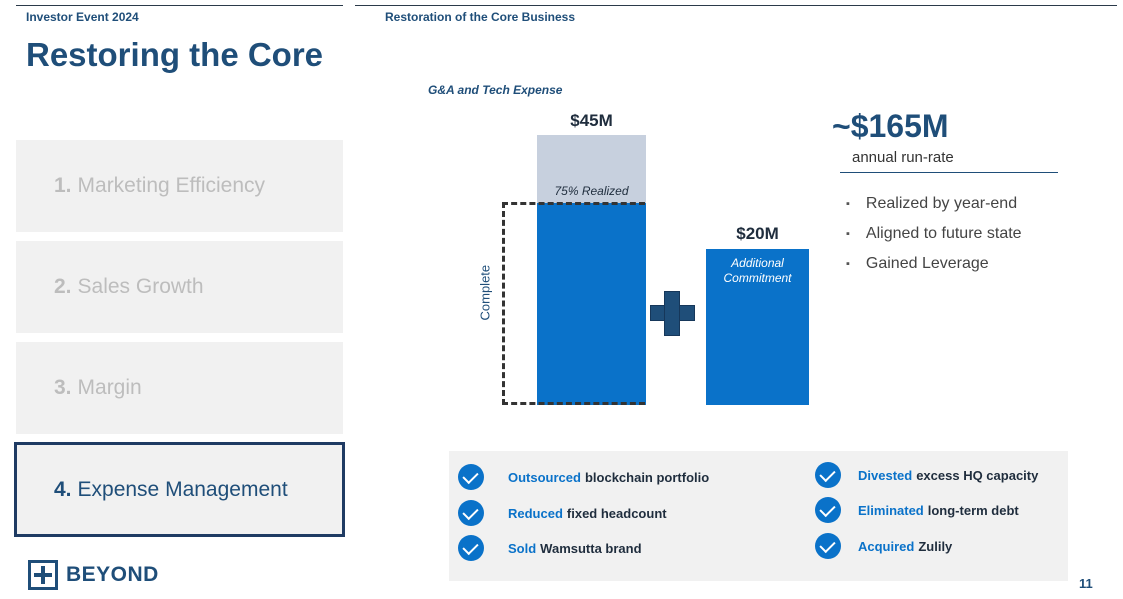 This screenshot has height=599, width=1123. What do you see at coordinates (179, 388) in the screenshot?
I see `menu-item-margin: 3. Margin` at bounding box center [179, 388].